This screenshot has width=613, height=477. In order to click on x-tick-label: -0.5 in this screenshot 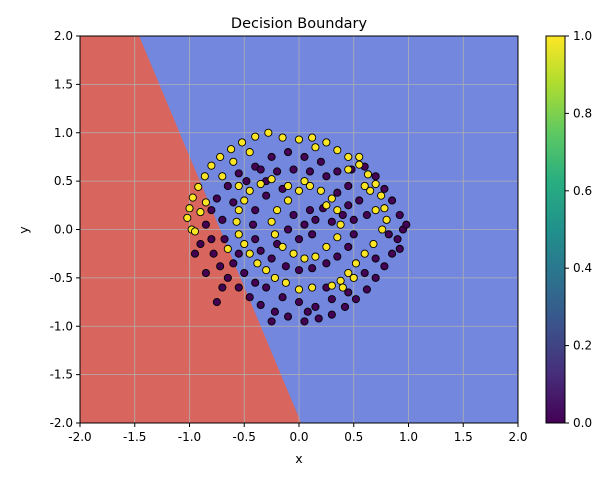, I will do `click(244, 437)`.